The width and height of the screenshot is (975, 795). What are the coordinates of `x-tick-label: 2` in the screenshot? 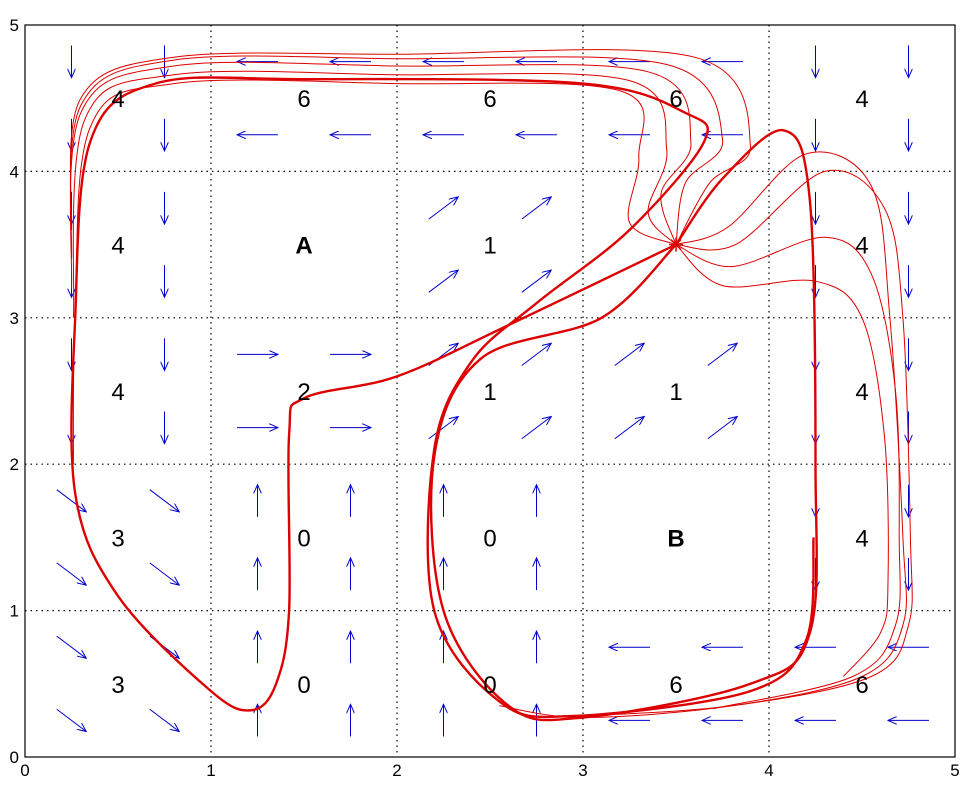 It's located at (396, 770).